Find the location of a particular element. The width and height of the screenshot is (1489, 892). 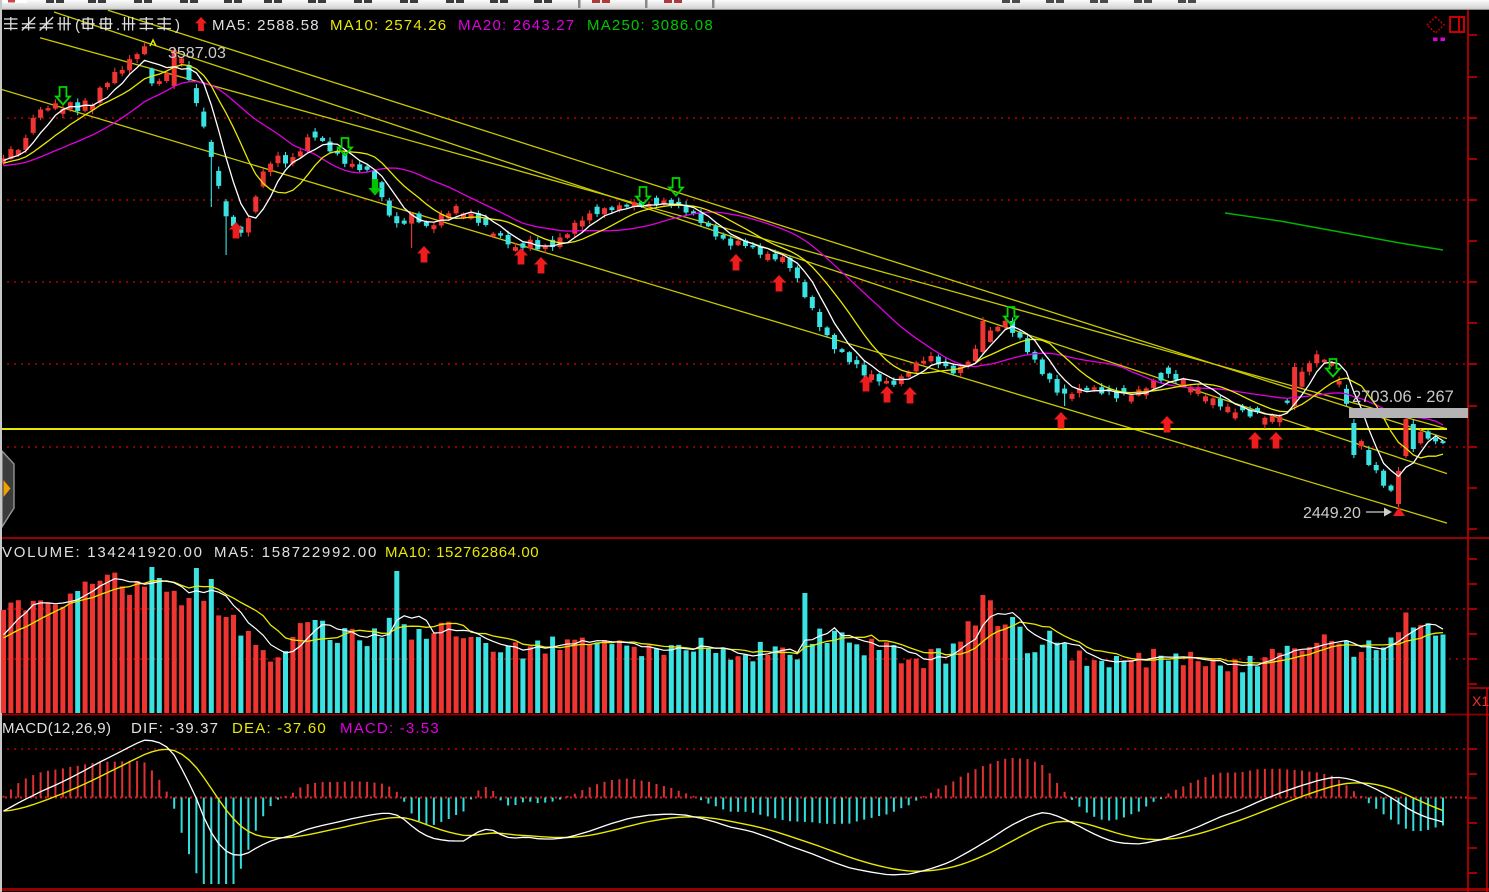

svg-text: MACD(12,26,9) is located at coordinates (56, 728).